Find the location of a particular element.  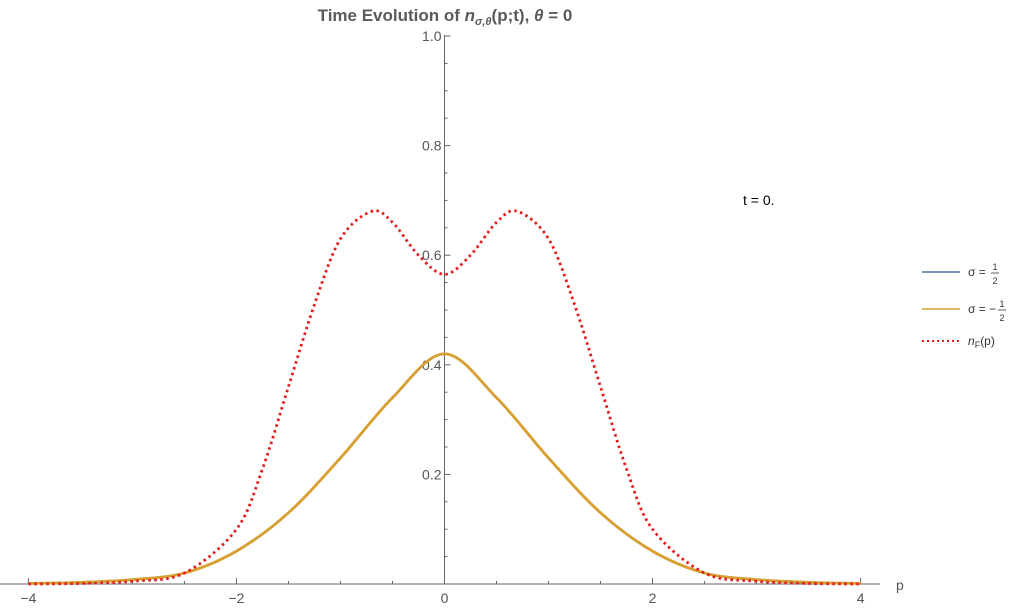

legend-item-sigma-plus-half: σ = 1 2 is located at coordinates (960, 274).